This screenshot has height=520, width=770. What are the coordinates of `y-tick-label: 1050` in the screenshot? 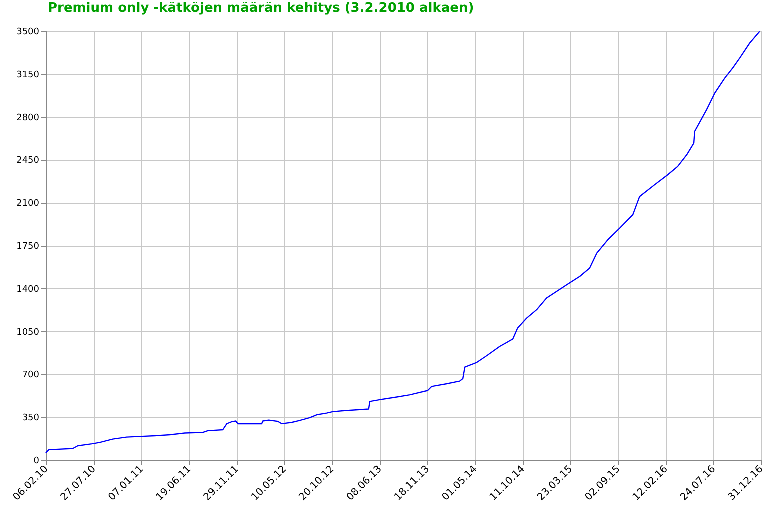 It's located at (28, 333).